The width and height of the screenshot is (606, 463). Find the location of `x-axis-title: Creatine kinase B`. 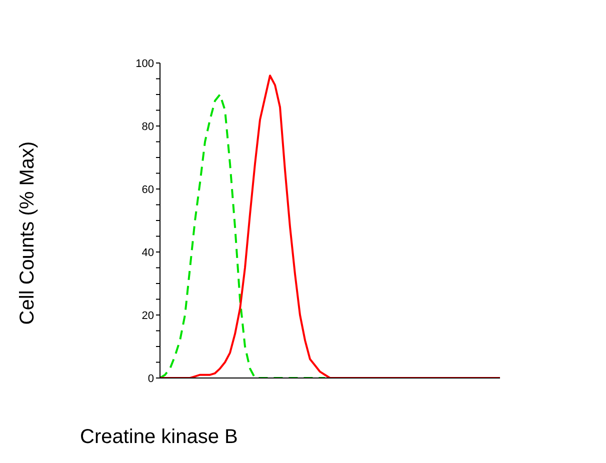

x-axis-title: Creatine kinase B is located at coordinates (159, 437).